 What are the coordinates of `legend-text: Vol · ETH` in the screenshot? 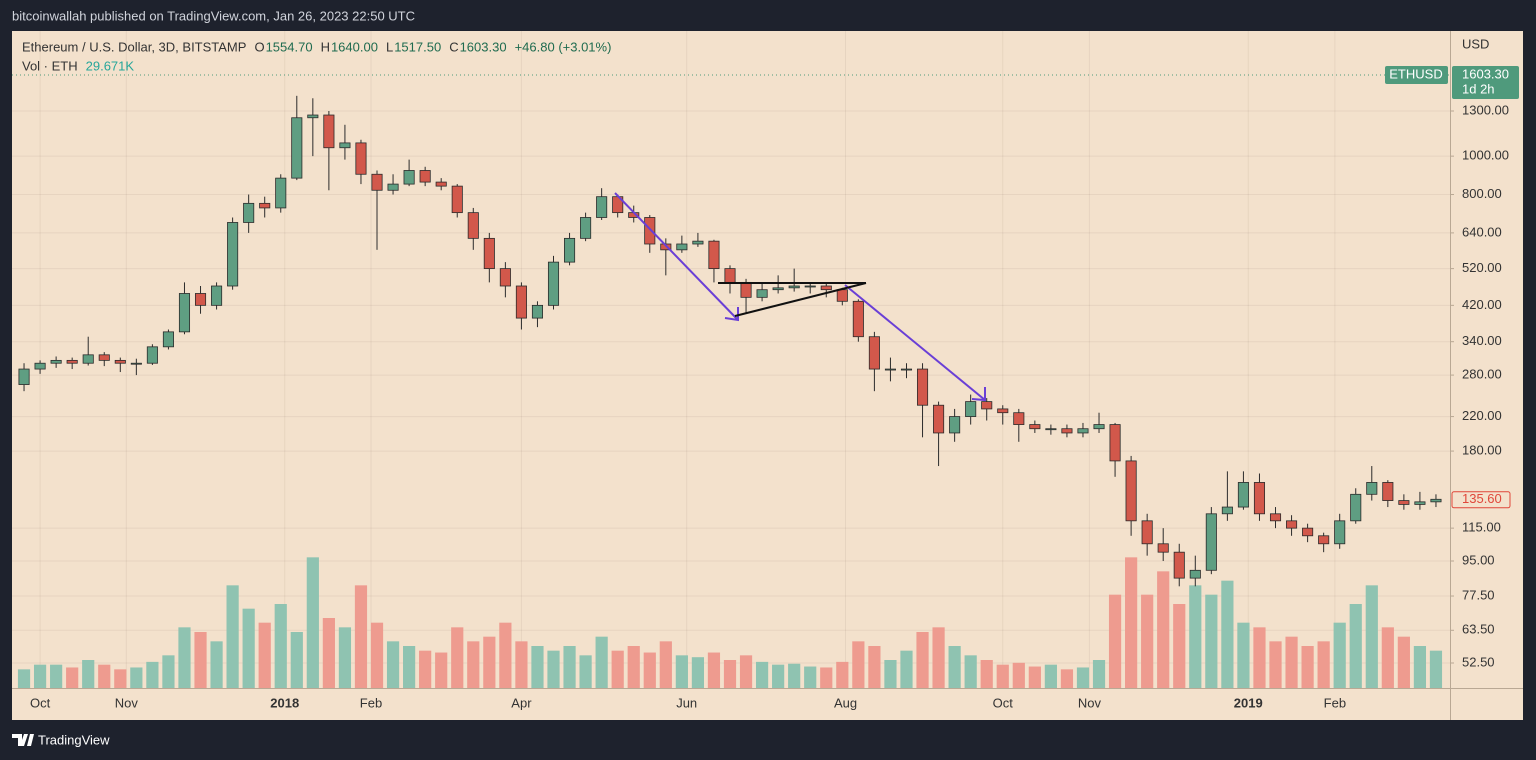 It's located at (50, 65).